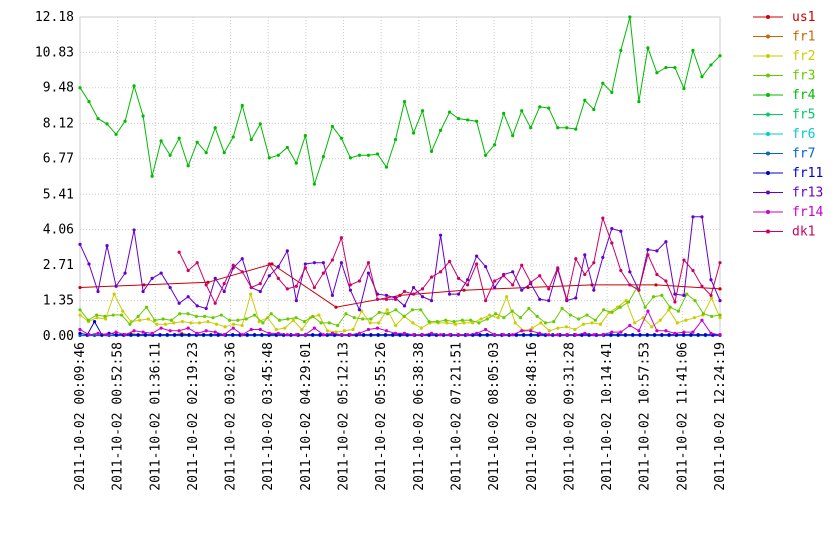  Describe the element at coordinates (54, 17) in the screenshot. I see `y-tick-label: 12.18` at that location.